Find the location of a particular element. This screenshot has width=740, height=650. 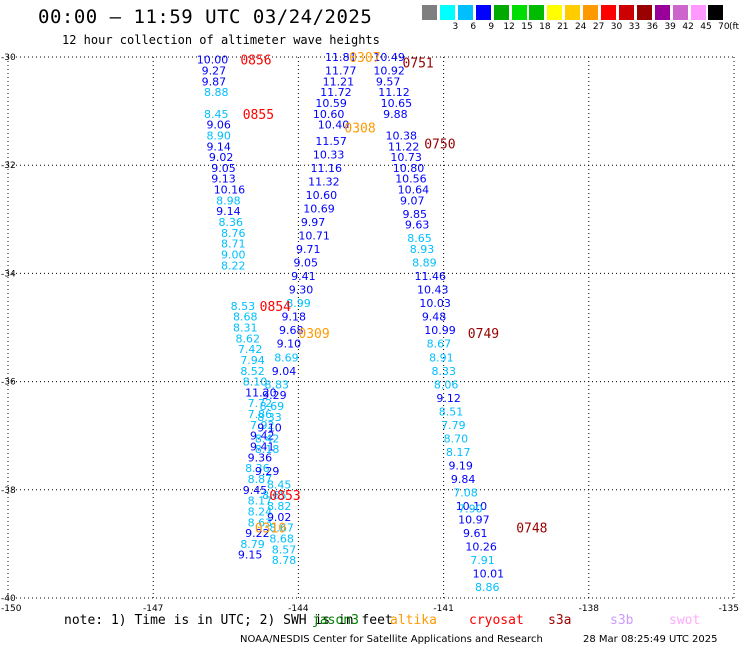

wave-height-value: 8.36 is located at coordinates (257, 468).